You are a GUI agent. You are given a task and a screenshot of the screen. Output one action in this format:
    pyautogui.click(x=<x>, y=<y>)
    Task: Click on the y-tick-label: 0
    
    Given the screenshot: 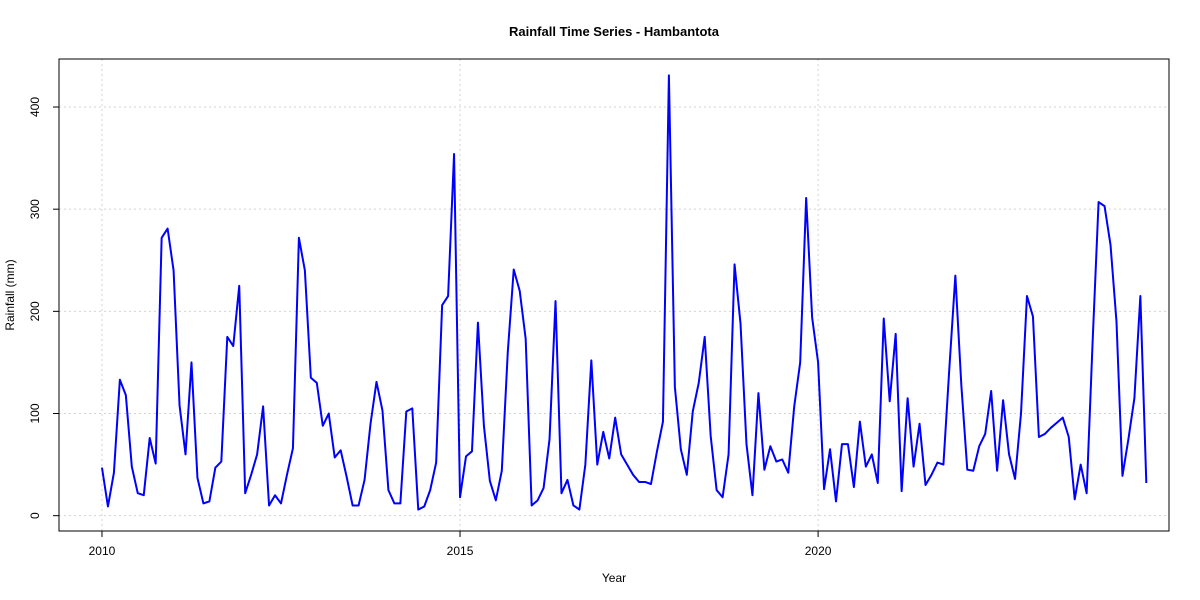 What is the action you would take?
    pyautogui.click(x=35, y=515)
    